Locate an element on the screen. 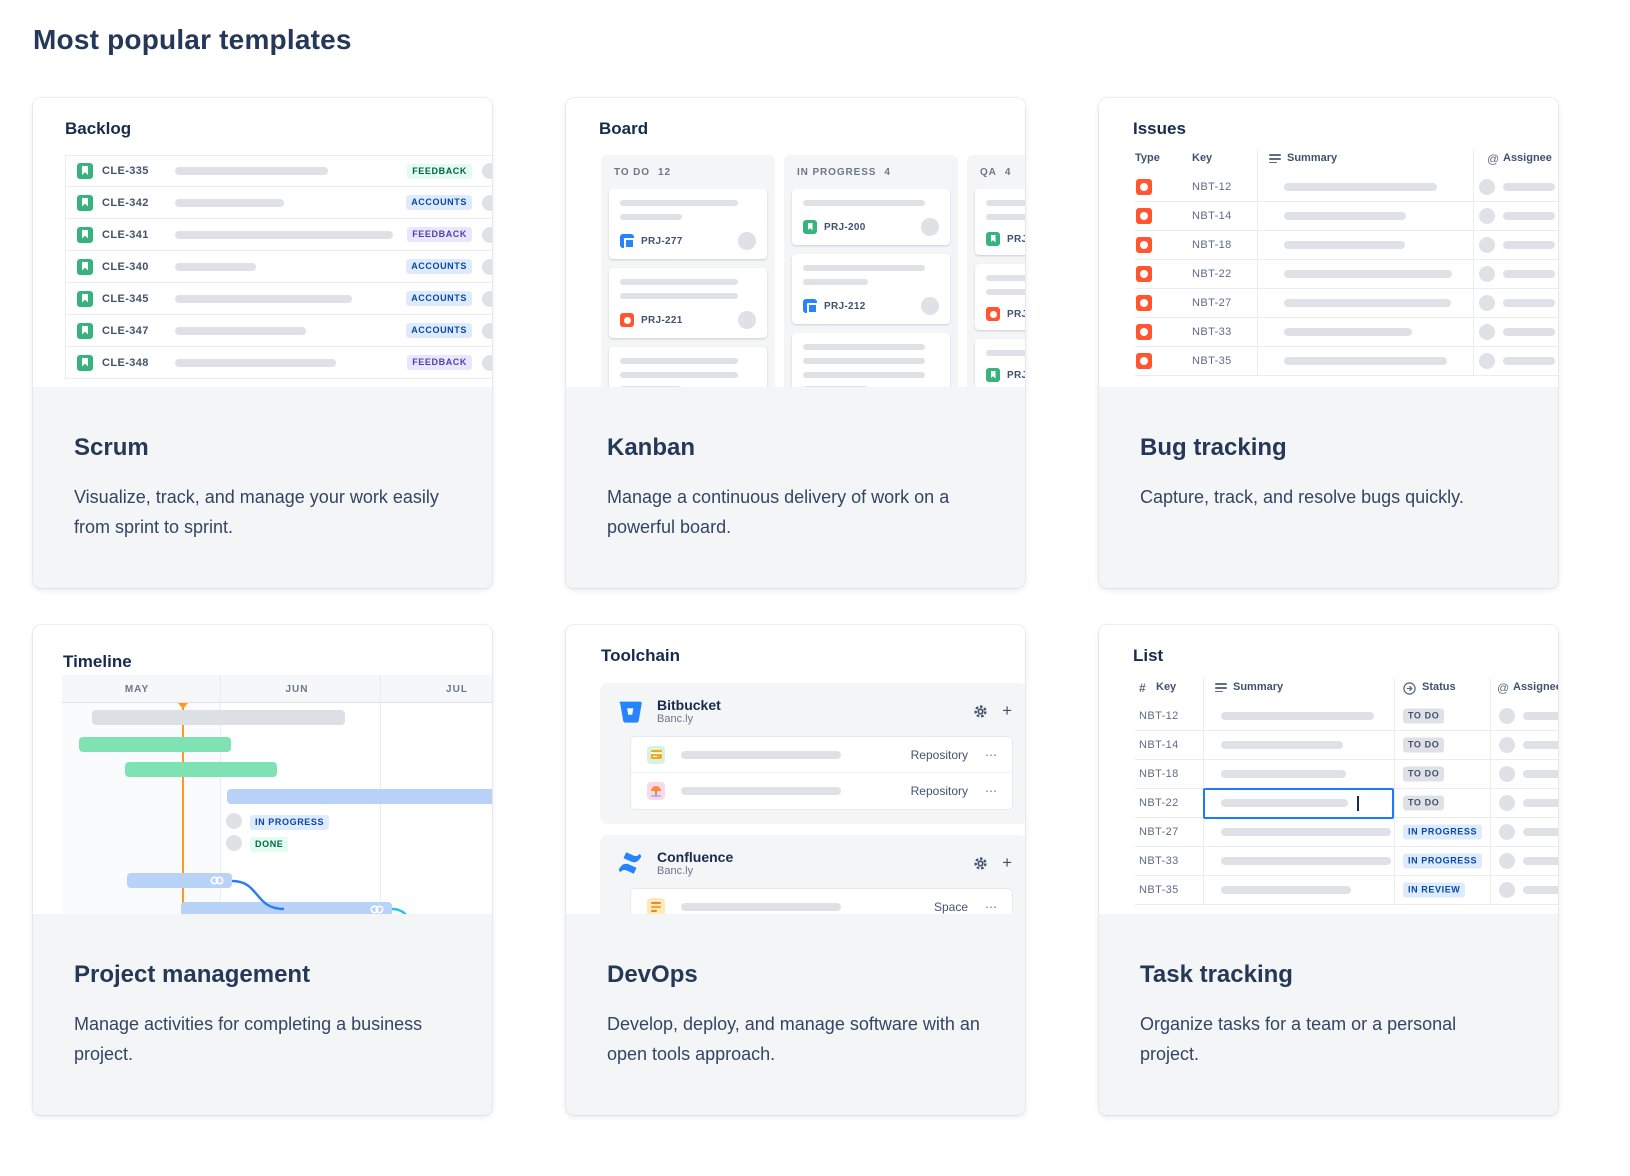  row-type-label: Space is located at coordinates (950, 907).